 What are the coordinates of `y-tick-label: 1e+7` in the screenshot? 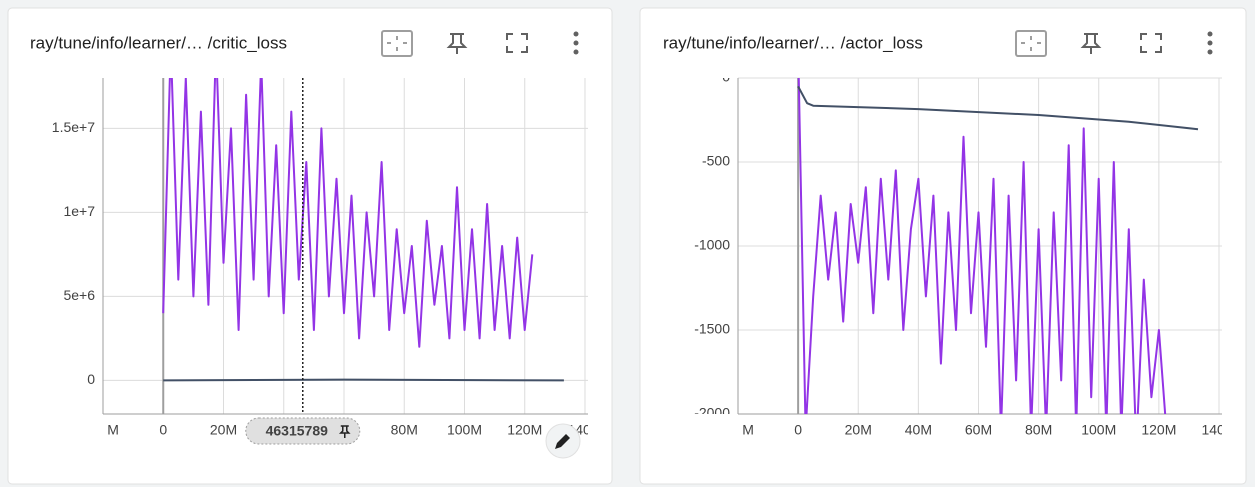 It's located at (79, 211).